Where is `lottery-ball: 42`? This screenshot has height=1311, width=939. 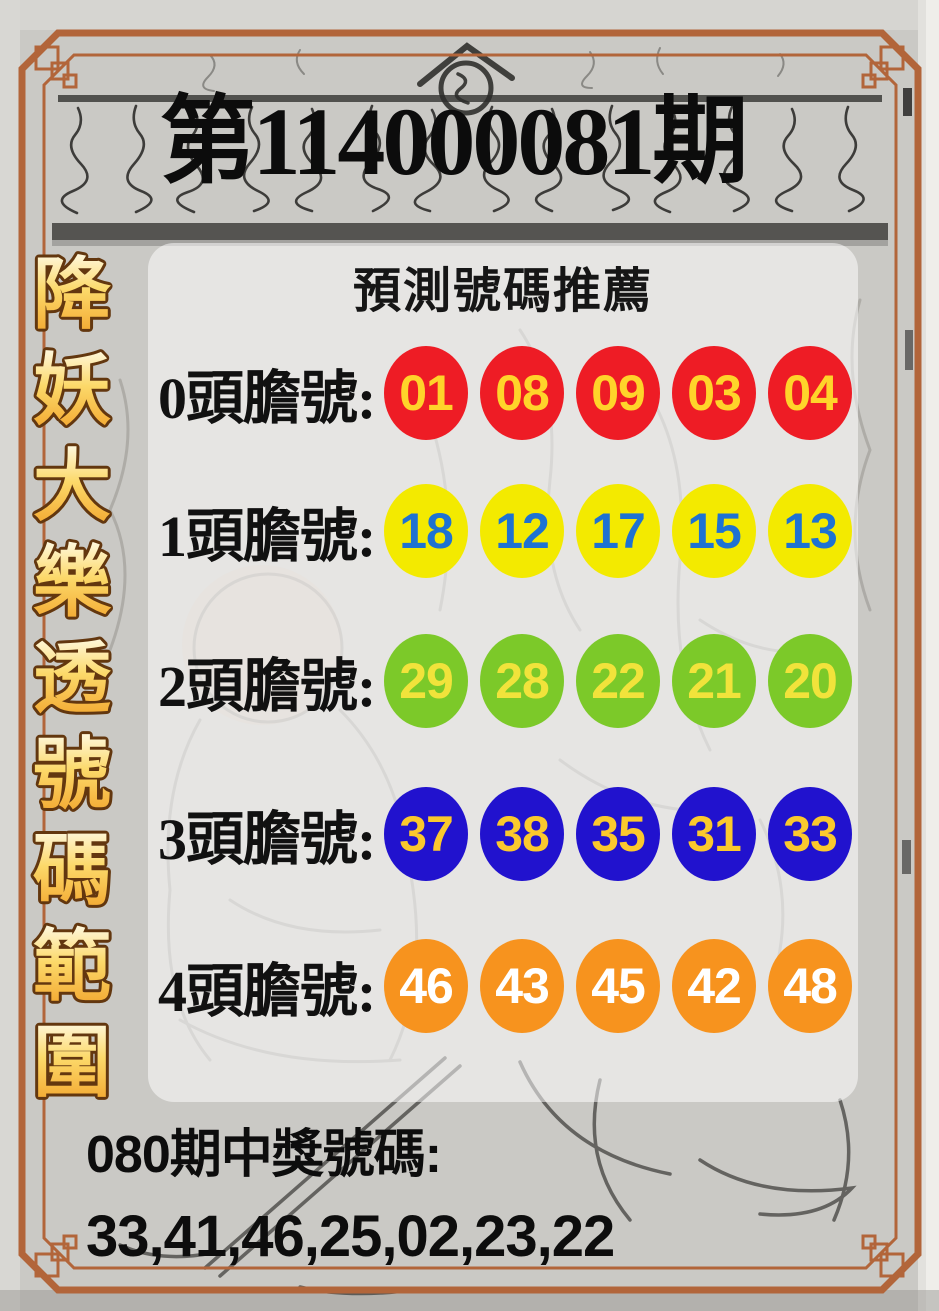 lottery-ball: 42 is located at coordinates (714, 986).